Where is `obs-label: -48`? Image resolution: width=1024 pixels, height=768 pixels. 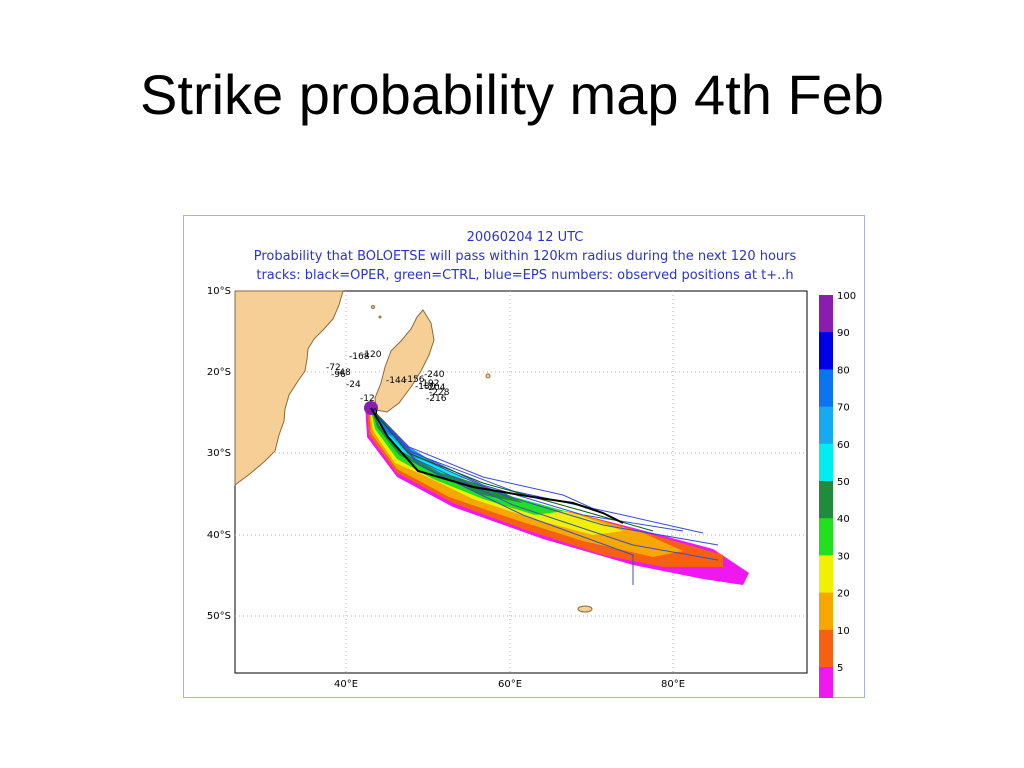
obs-label: -48 is located at coordinates (343, 373).